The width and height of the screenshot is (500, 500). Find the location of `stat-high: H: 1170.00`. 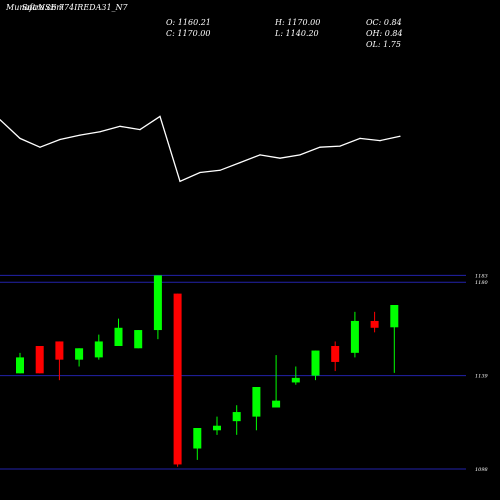

stat-high: H: 1170.00 is located at coordinates (298, 22).